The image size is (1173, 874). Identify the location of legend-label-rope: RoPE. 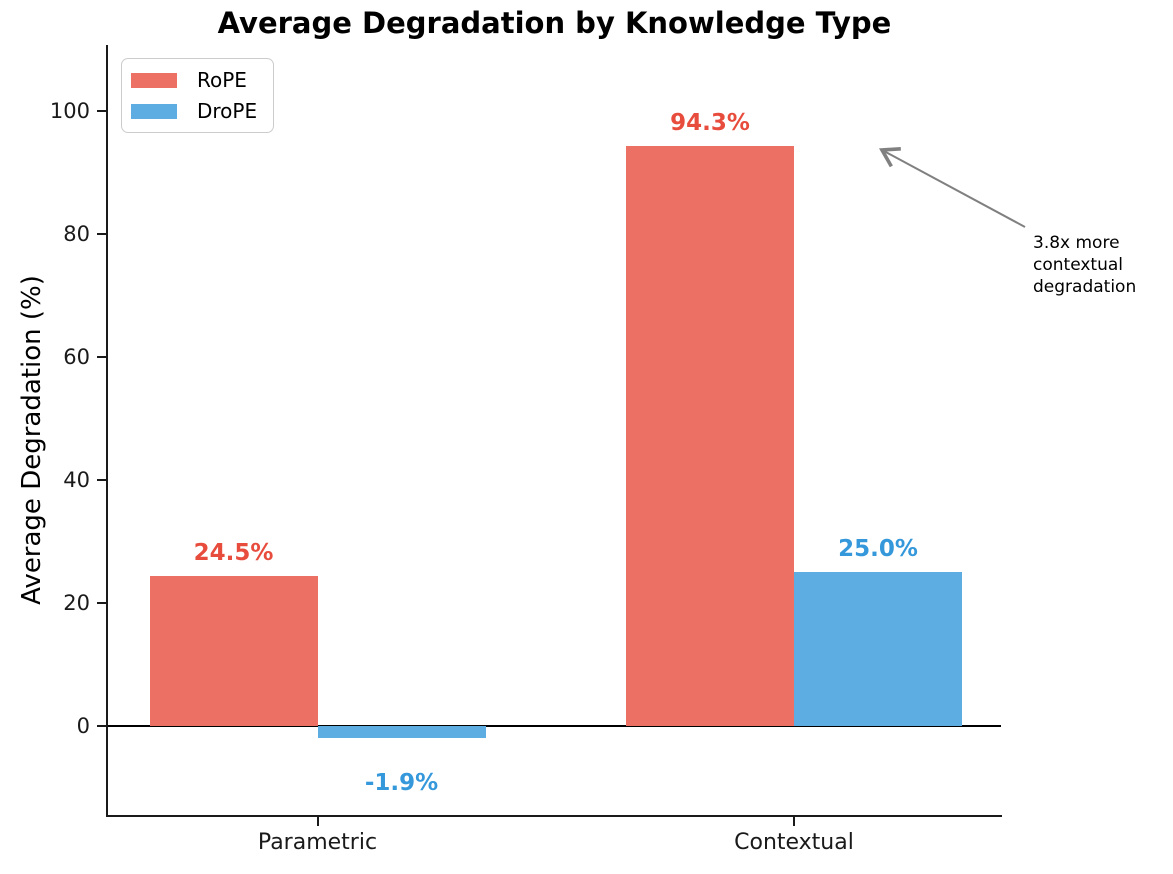
(222, 80).